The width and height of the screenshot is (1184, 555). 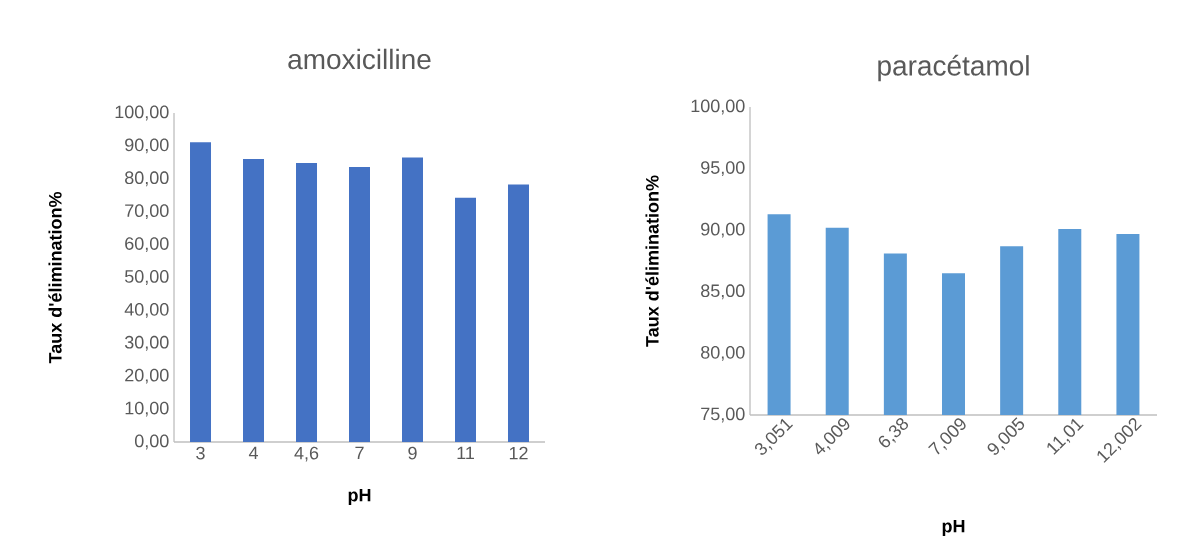 I want to click on y-tick-label: 20,00, so click(x=147, y=376).